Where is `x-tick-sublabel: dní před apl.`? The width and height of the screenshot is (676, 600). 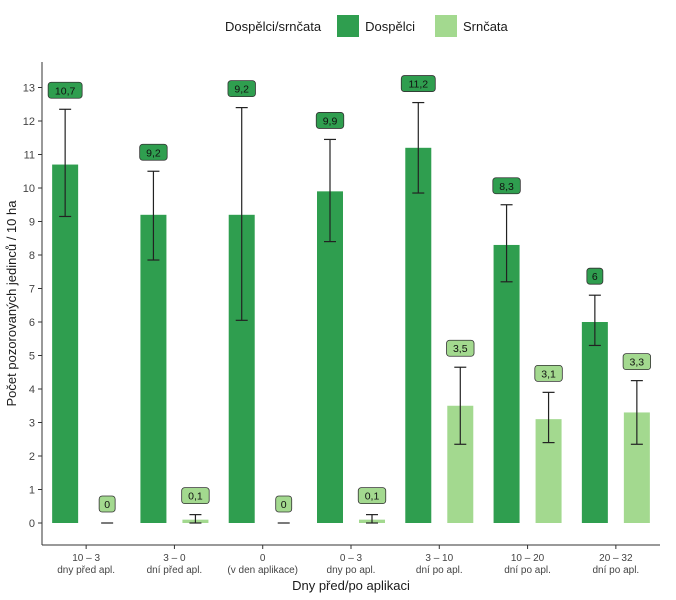
x-tick-sublabel: dní před apl. is located at coordinates (175, 570).